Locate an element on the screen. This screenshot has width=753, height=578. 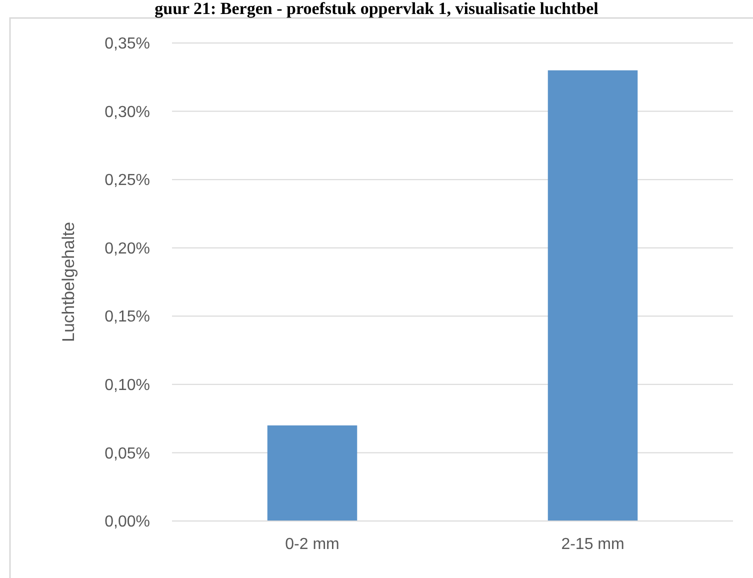
y-axis-title: Luchtbelgehalte is located at coordinates (68, 282).